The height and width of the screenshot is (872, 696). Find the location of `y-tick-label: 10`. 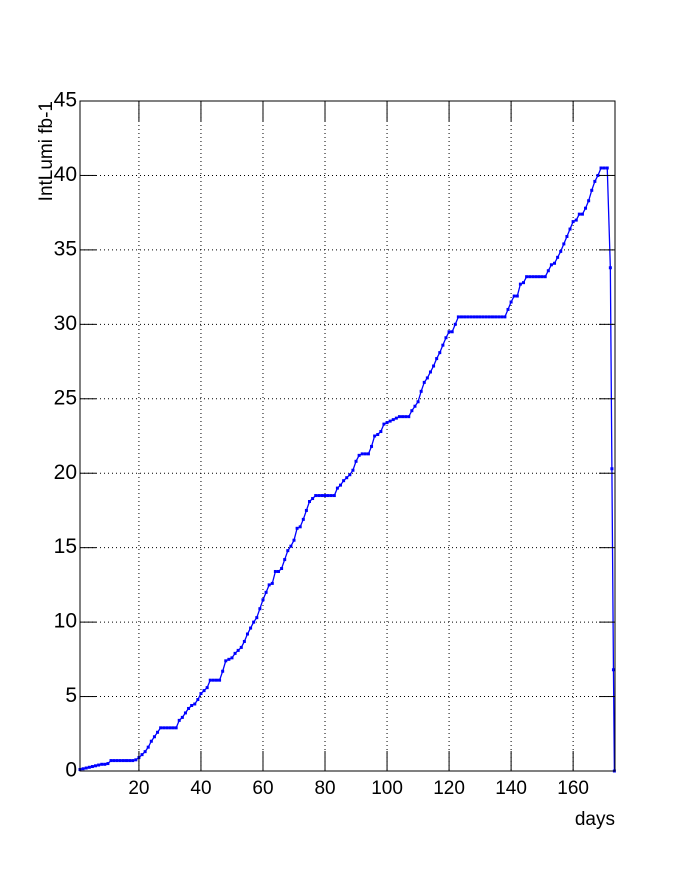

y-tick-label: 10 is located at coordinates (65, 621).